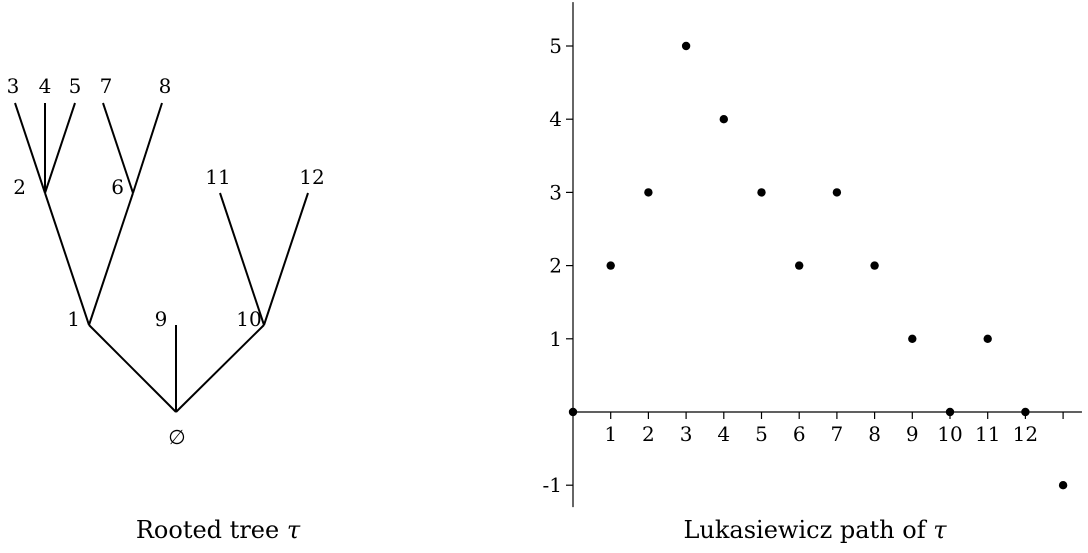 This screenshot has height=553, width=1088. Describe the element at coordinates (248, 319) in the screenshot. I see `tree-node-label-10: 10` at that location.